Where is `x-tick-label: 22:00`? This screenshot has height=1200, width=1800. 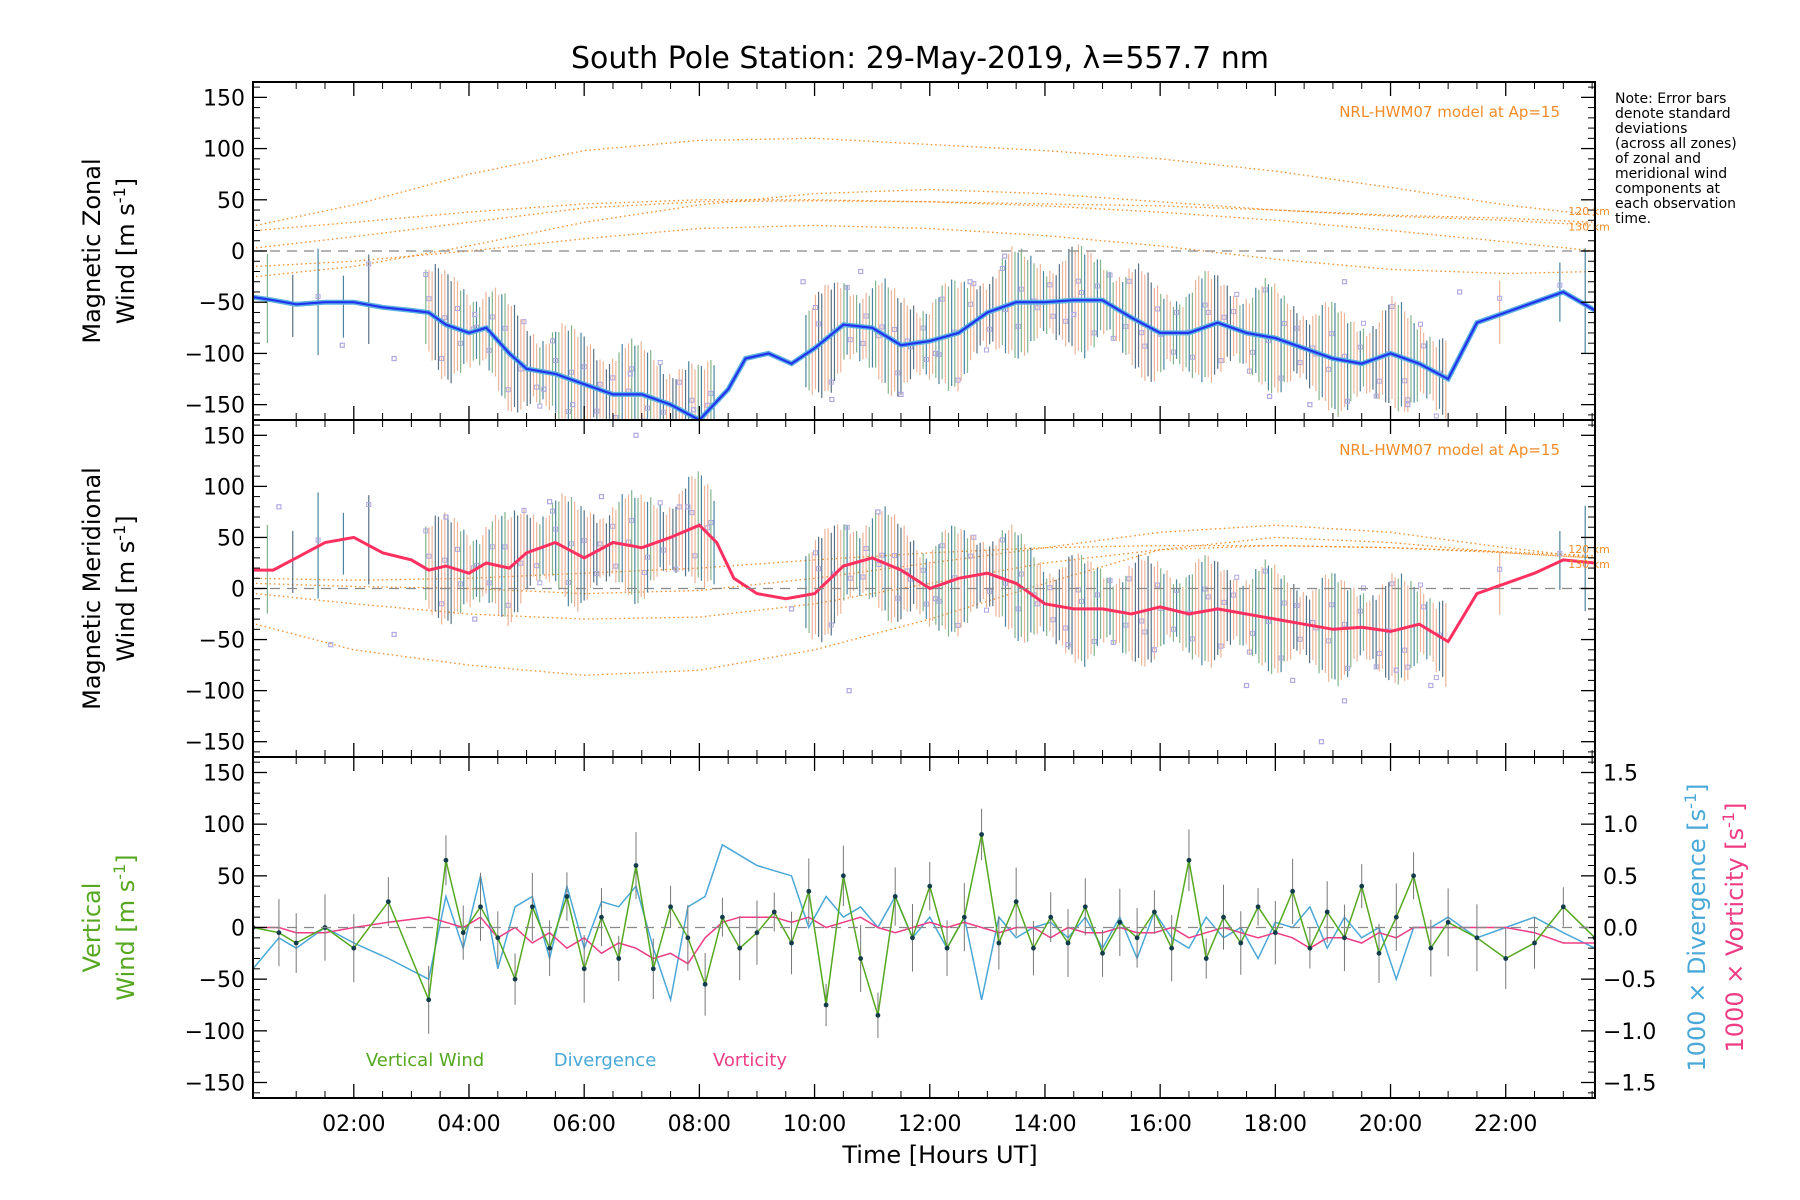
x-tick-label: 22:00 is located at coordinates (1505, 1124).